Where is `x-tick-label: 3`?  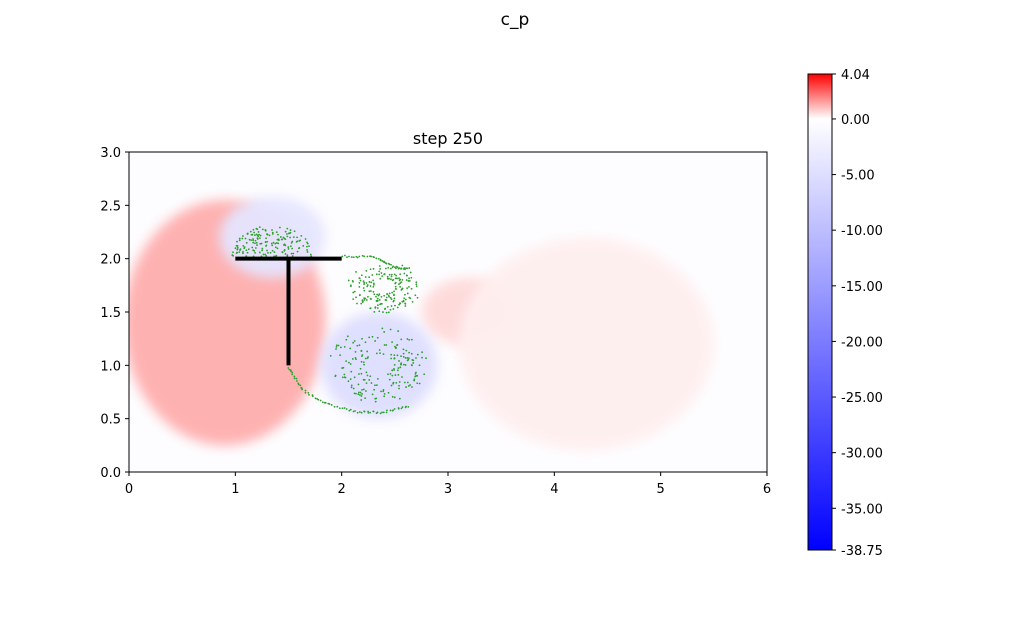 x-tick-label: 3 is located at coordinates (448, 489).